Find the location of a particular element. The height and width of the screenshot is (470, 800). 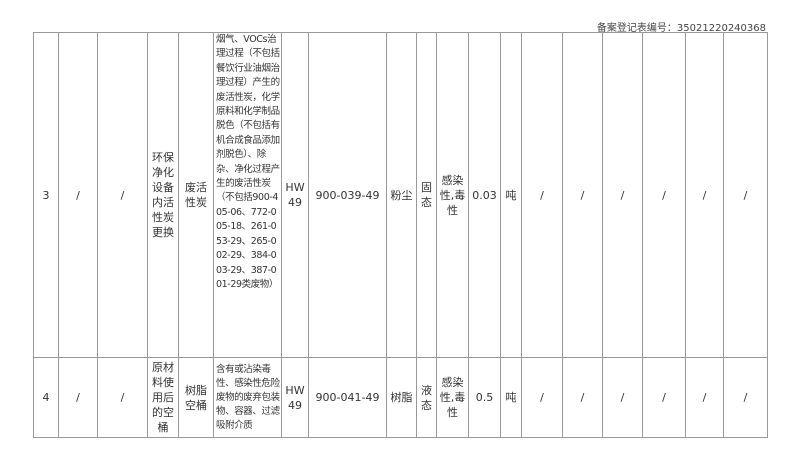

main-component: 粉尘 is located at coordinates (401, 195).